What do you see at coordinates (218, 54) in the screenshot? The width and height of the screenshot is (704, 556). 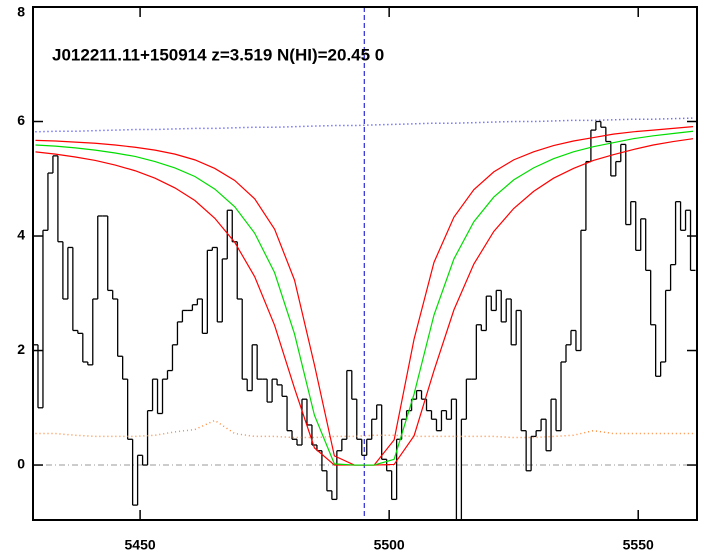 I see `annotation: J012211.11+150914 z=3.519 N(HI)=20.45 0` at bounding box center [218, 54].